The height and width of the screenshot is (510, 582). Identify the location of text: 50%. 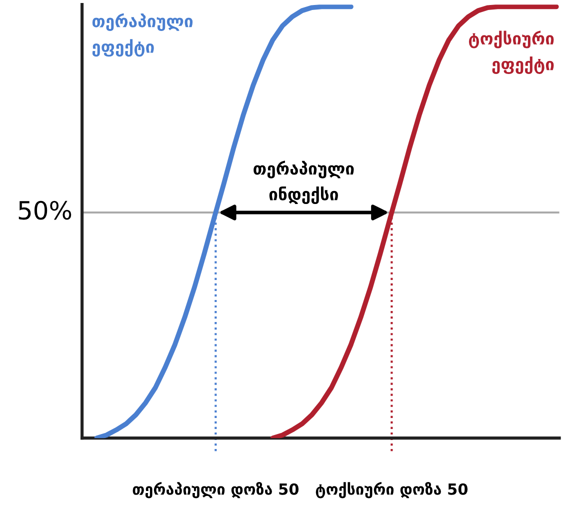
(45, 210).